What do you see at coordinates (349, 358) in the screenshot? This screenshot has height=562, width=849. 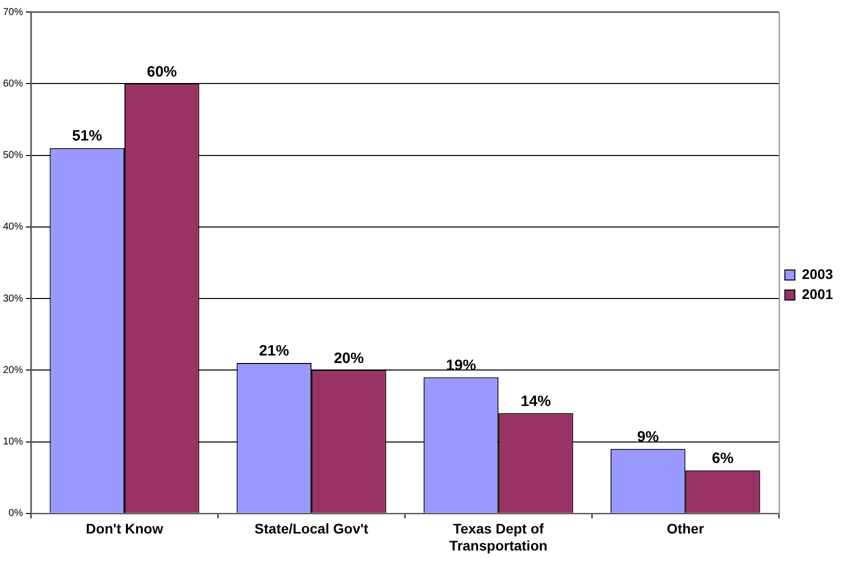 I see `data-label: 20%` at bounding box center [349, 358].